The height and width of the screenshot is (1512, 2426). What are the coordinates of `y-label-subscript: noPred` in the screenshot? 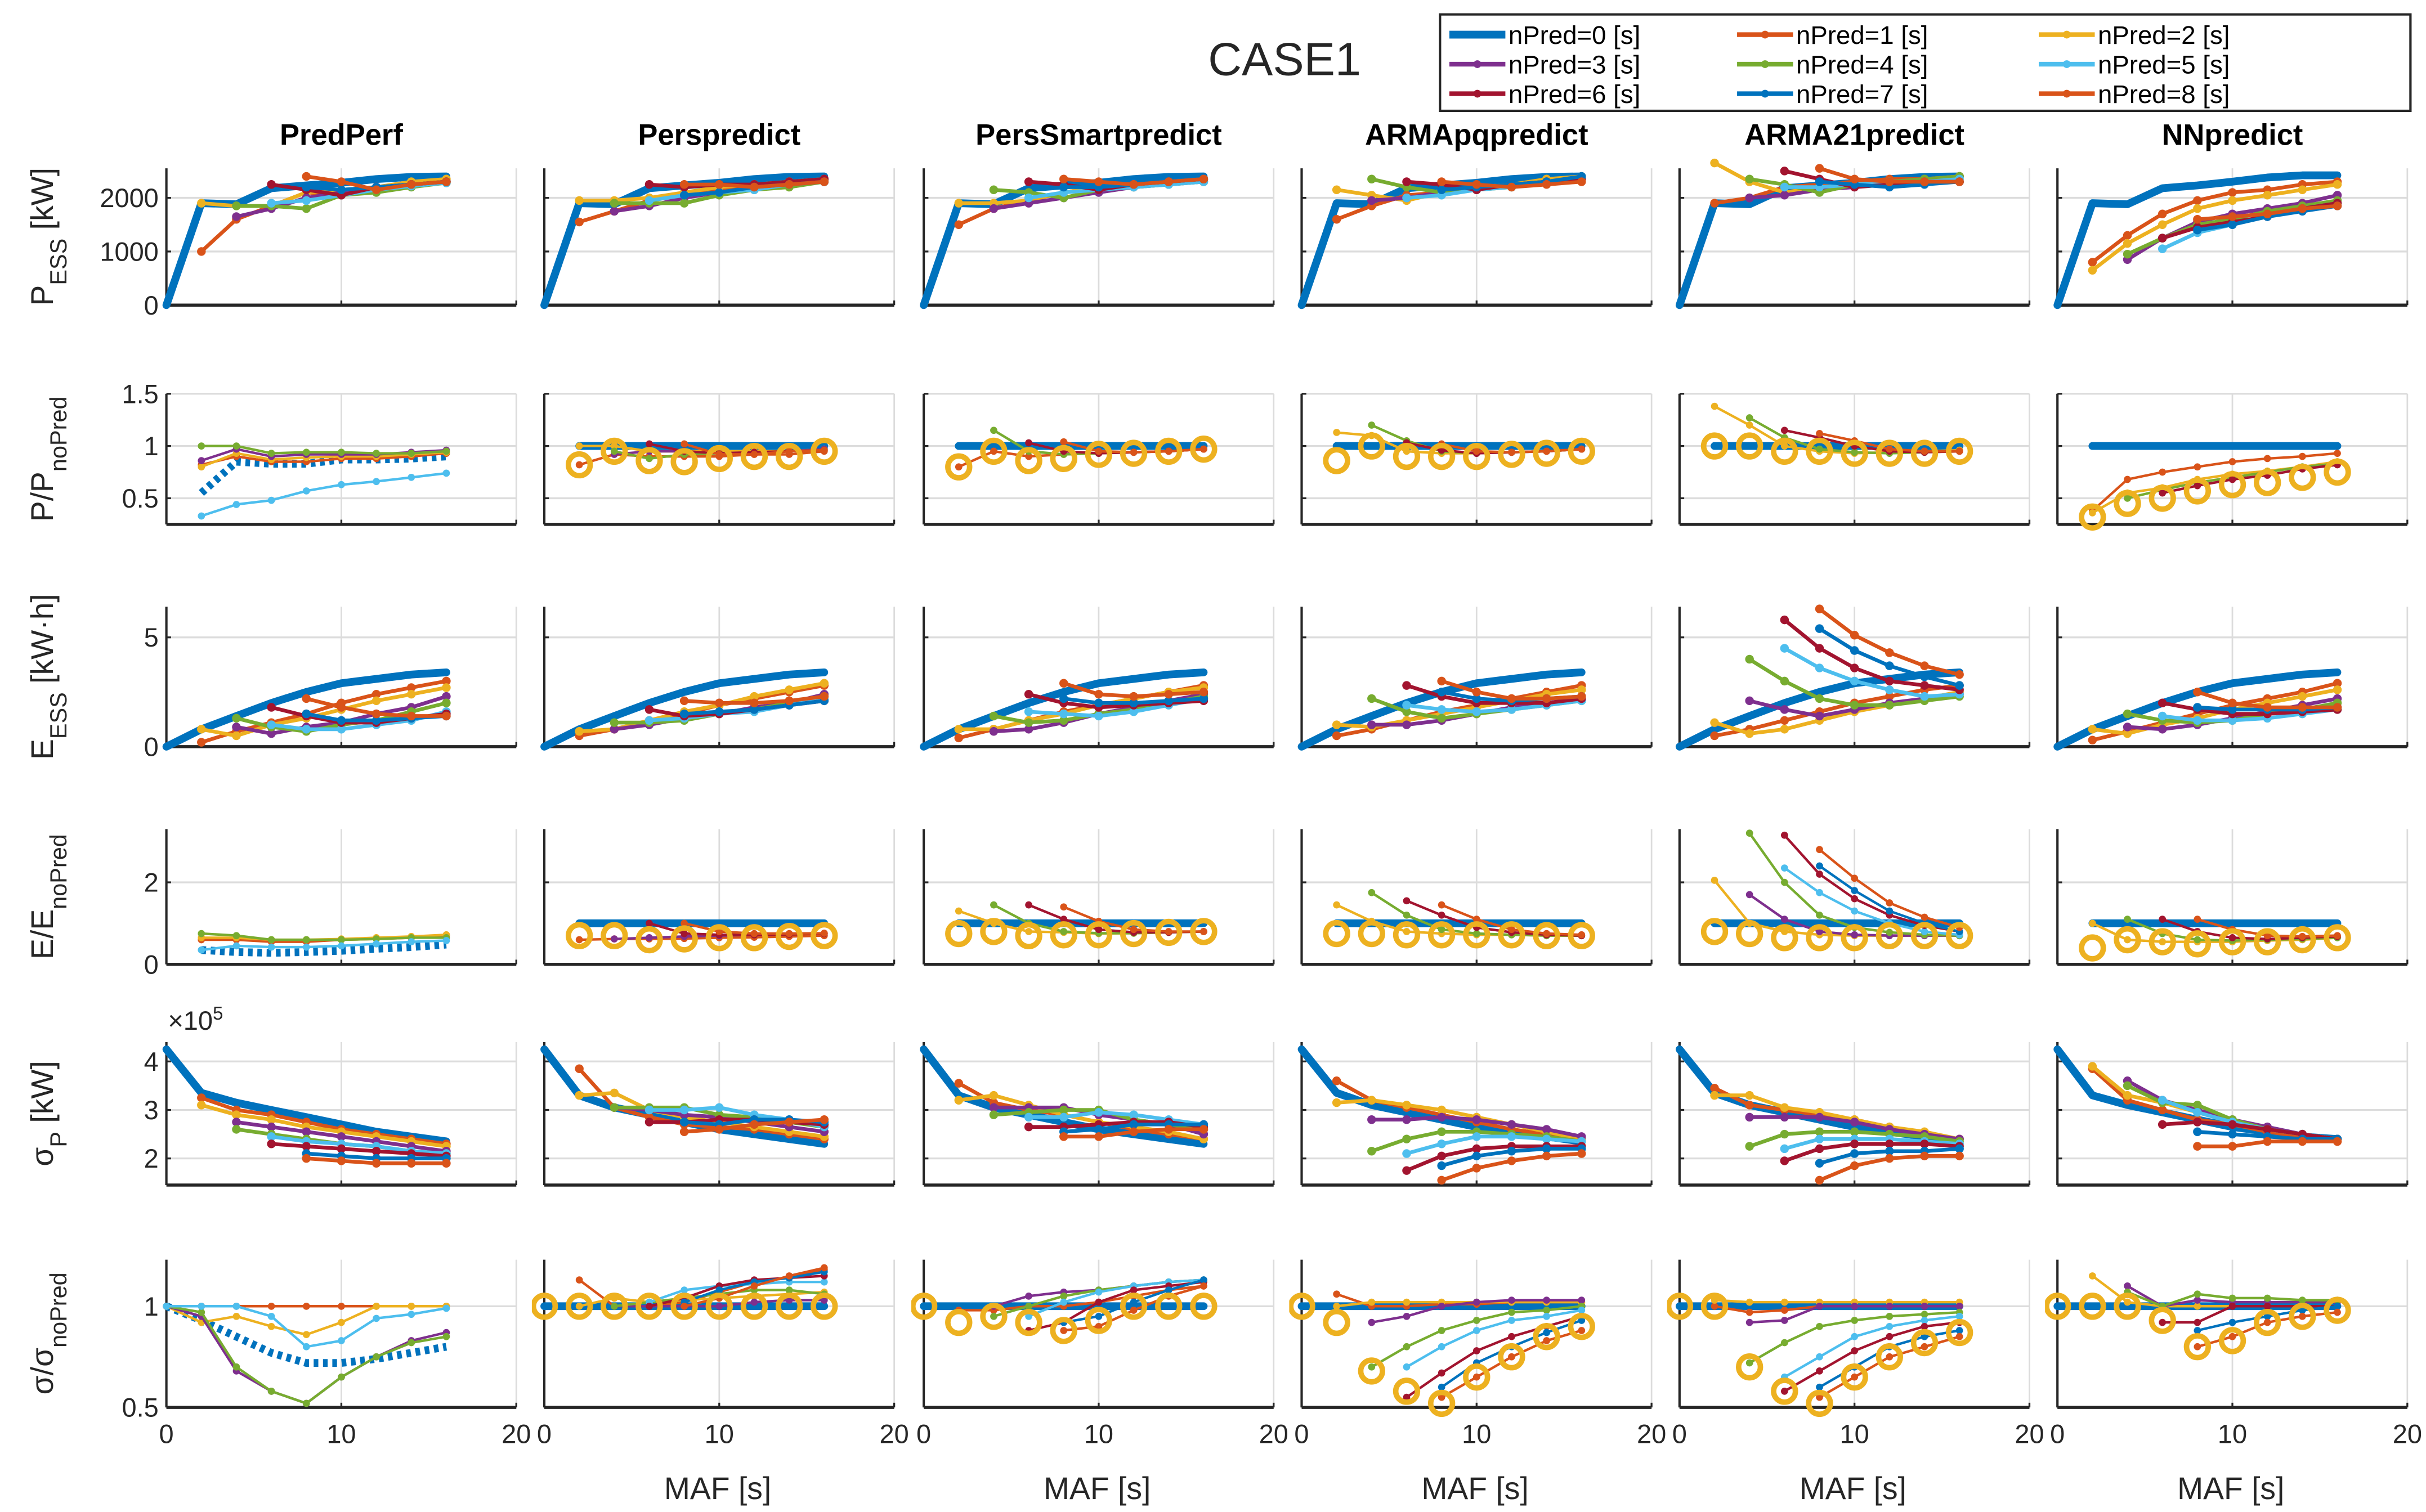 It's located at (57, 871).